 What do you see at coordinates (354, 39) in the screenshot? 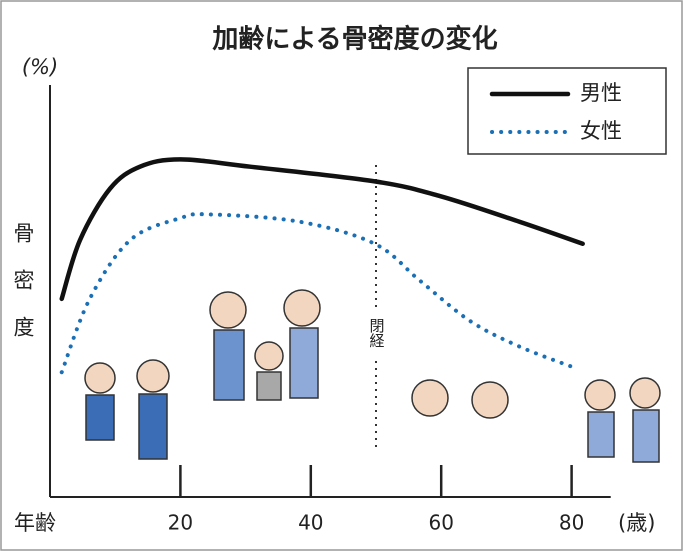
I see `chart-title: 加齢による骨密度の変化` at bounding box center [354, 39].